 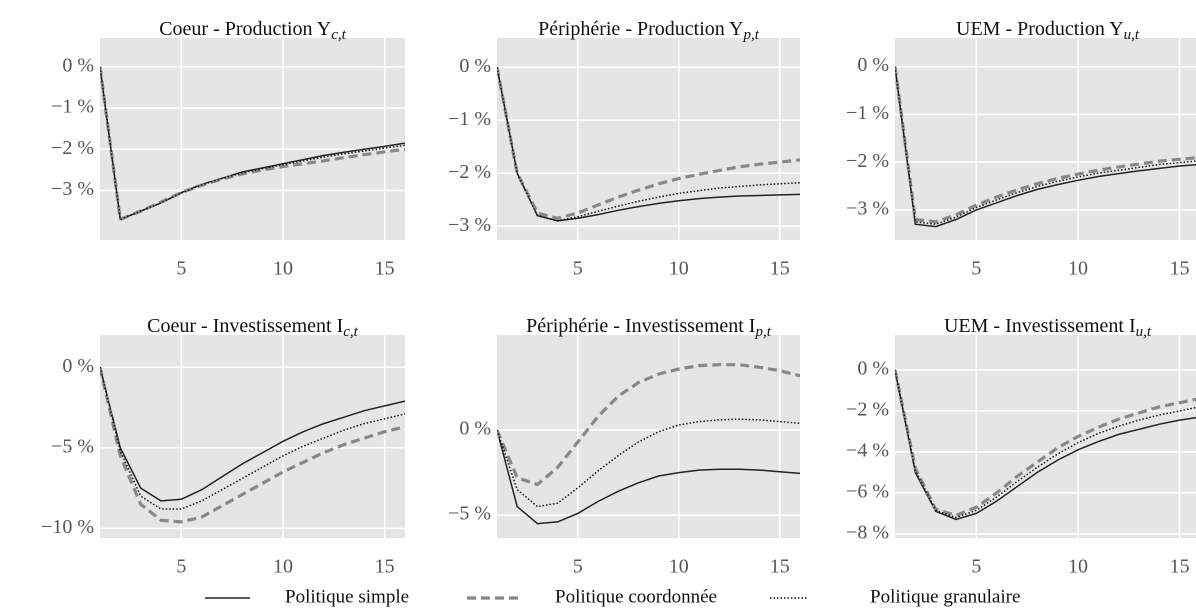 I want to click on legend-label: Politique granulaire, so click(x=945, y=596).